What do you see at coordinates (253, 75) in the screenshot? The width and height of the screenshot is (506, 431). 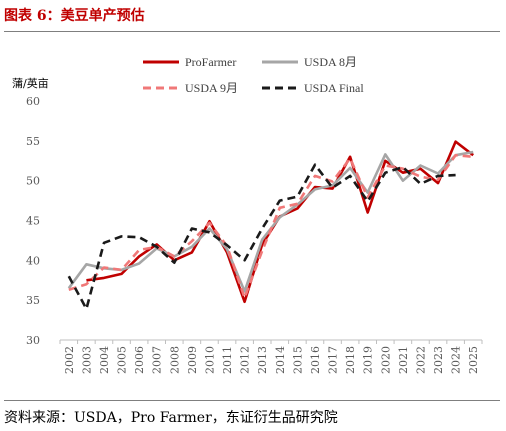 I see `legend: ProFarmer USDA 8月 USDA 9月 USDA Final` at bounding box center [253, 75].